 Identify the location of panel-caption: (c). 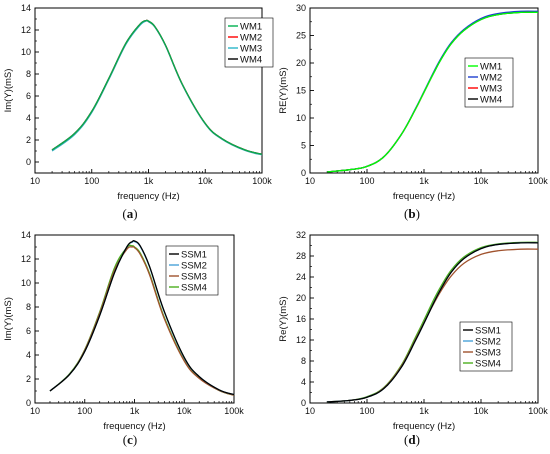
(130, 439).